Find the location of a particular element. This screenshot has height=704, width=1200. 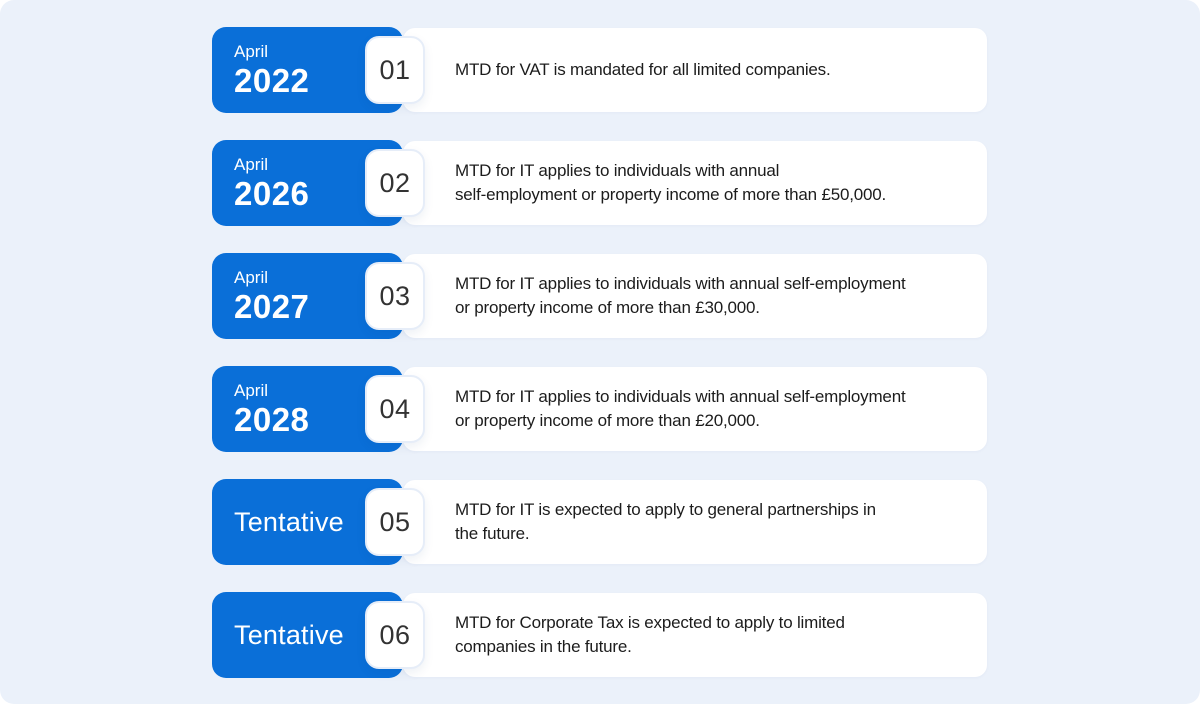

step-number-badge: 04 is located at coordinates (395, 409).